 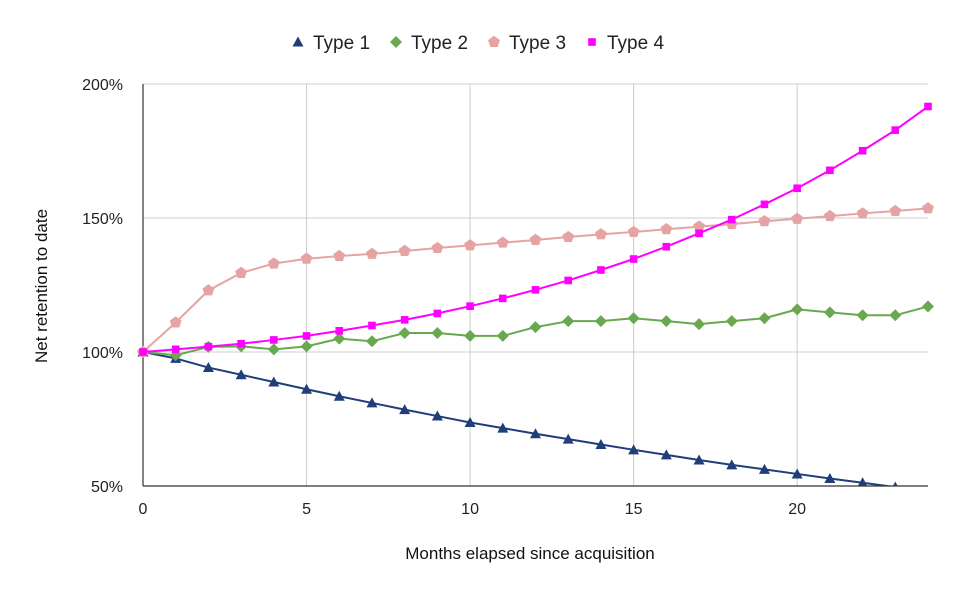 I want to click on y-tick-label: 50%, so click(x=107, y=487).